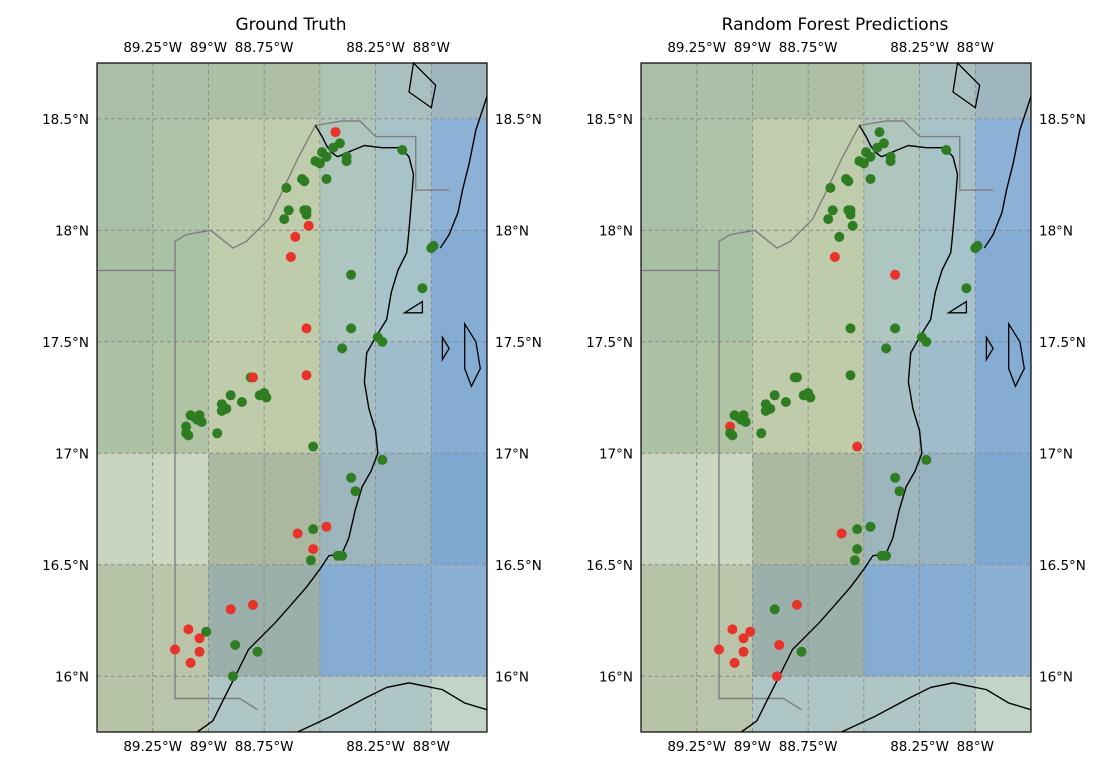 This screenshot has width=1112, height=784. What do you see at coordinates (152, 48) in the screenshot?
I see `lon-tick-label: 89.25°W` at bounding box center [152, 48].